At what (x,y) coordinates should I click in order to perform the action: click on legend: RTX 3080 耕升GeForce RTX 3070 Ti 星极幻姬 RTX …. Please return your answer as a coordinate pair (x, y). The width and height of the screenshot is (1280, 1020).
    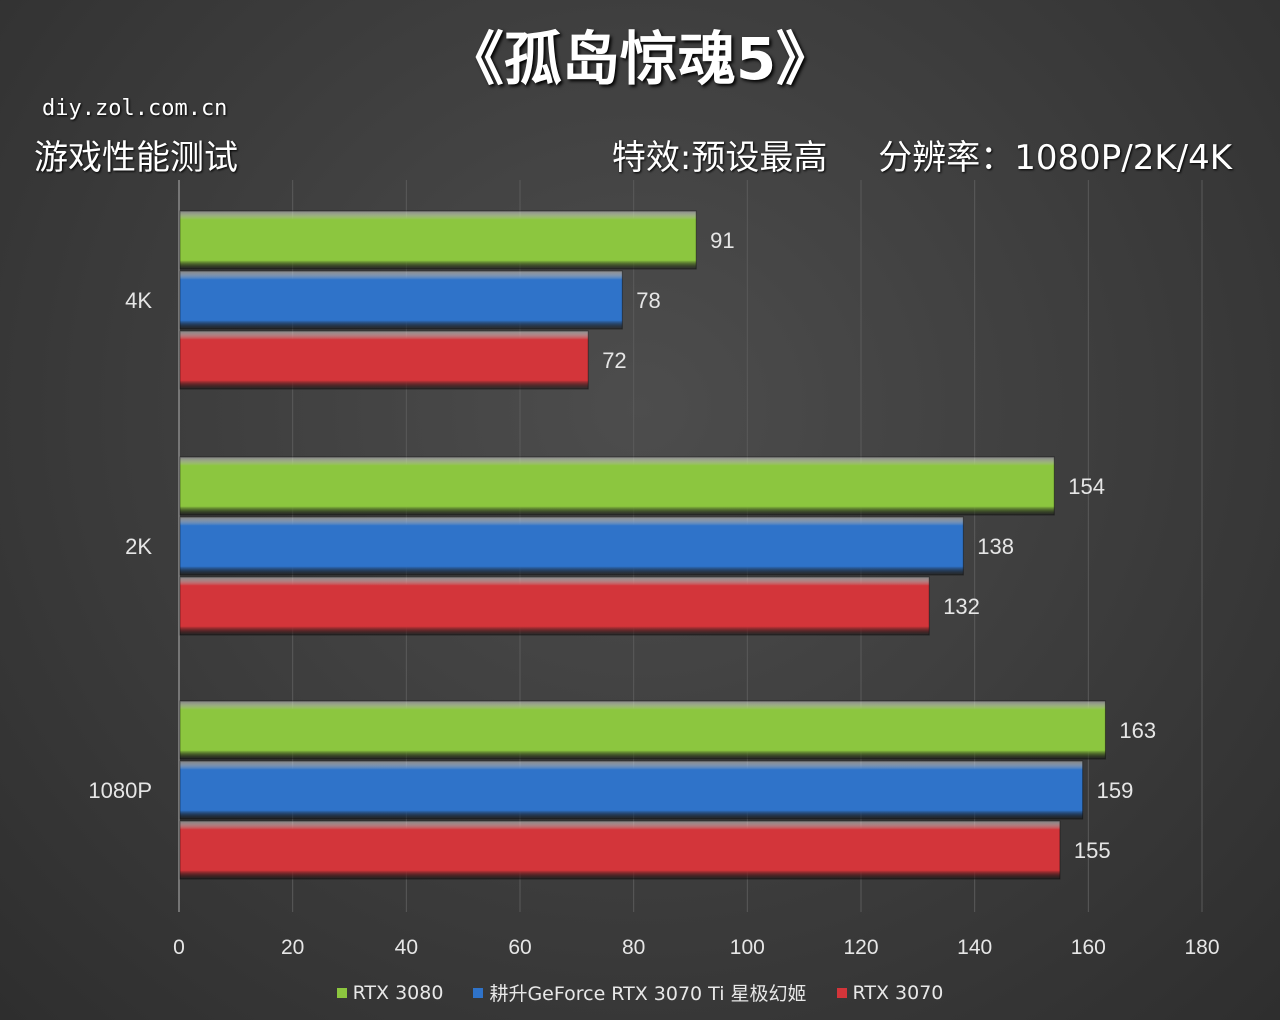
    Looking at the image, I should click on (640, 992).